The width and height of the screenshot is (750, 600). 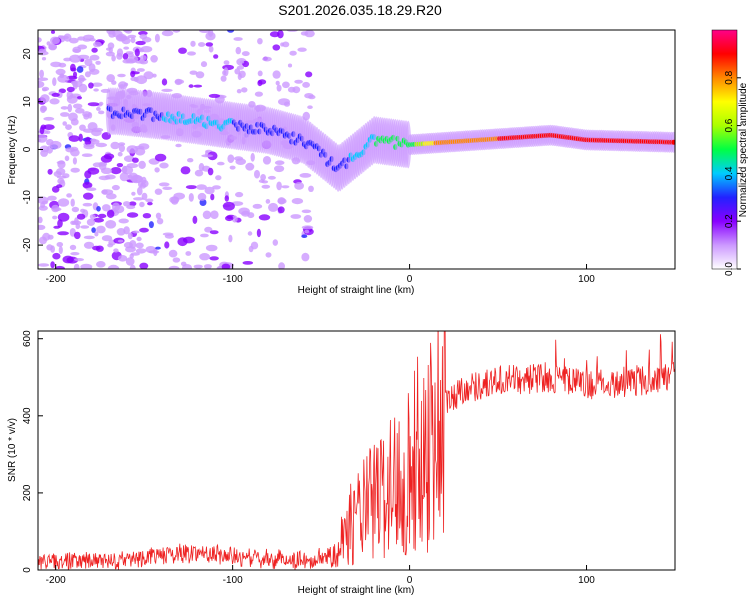 What do you see at coordinates (729, 125) in the screenshot?
I see `colorbar-tick-label: 0.6` at bounding box center [729, 125].